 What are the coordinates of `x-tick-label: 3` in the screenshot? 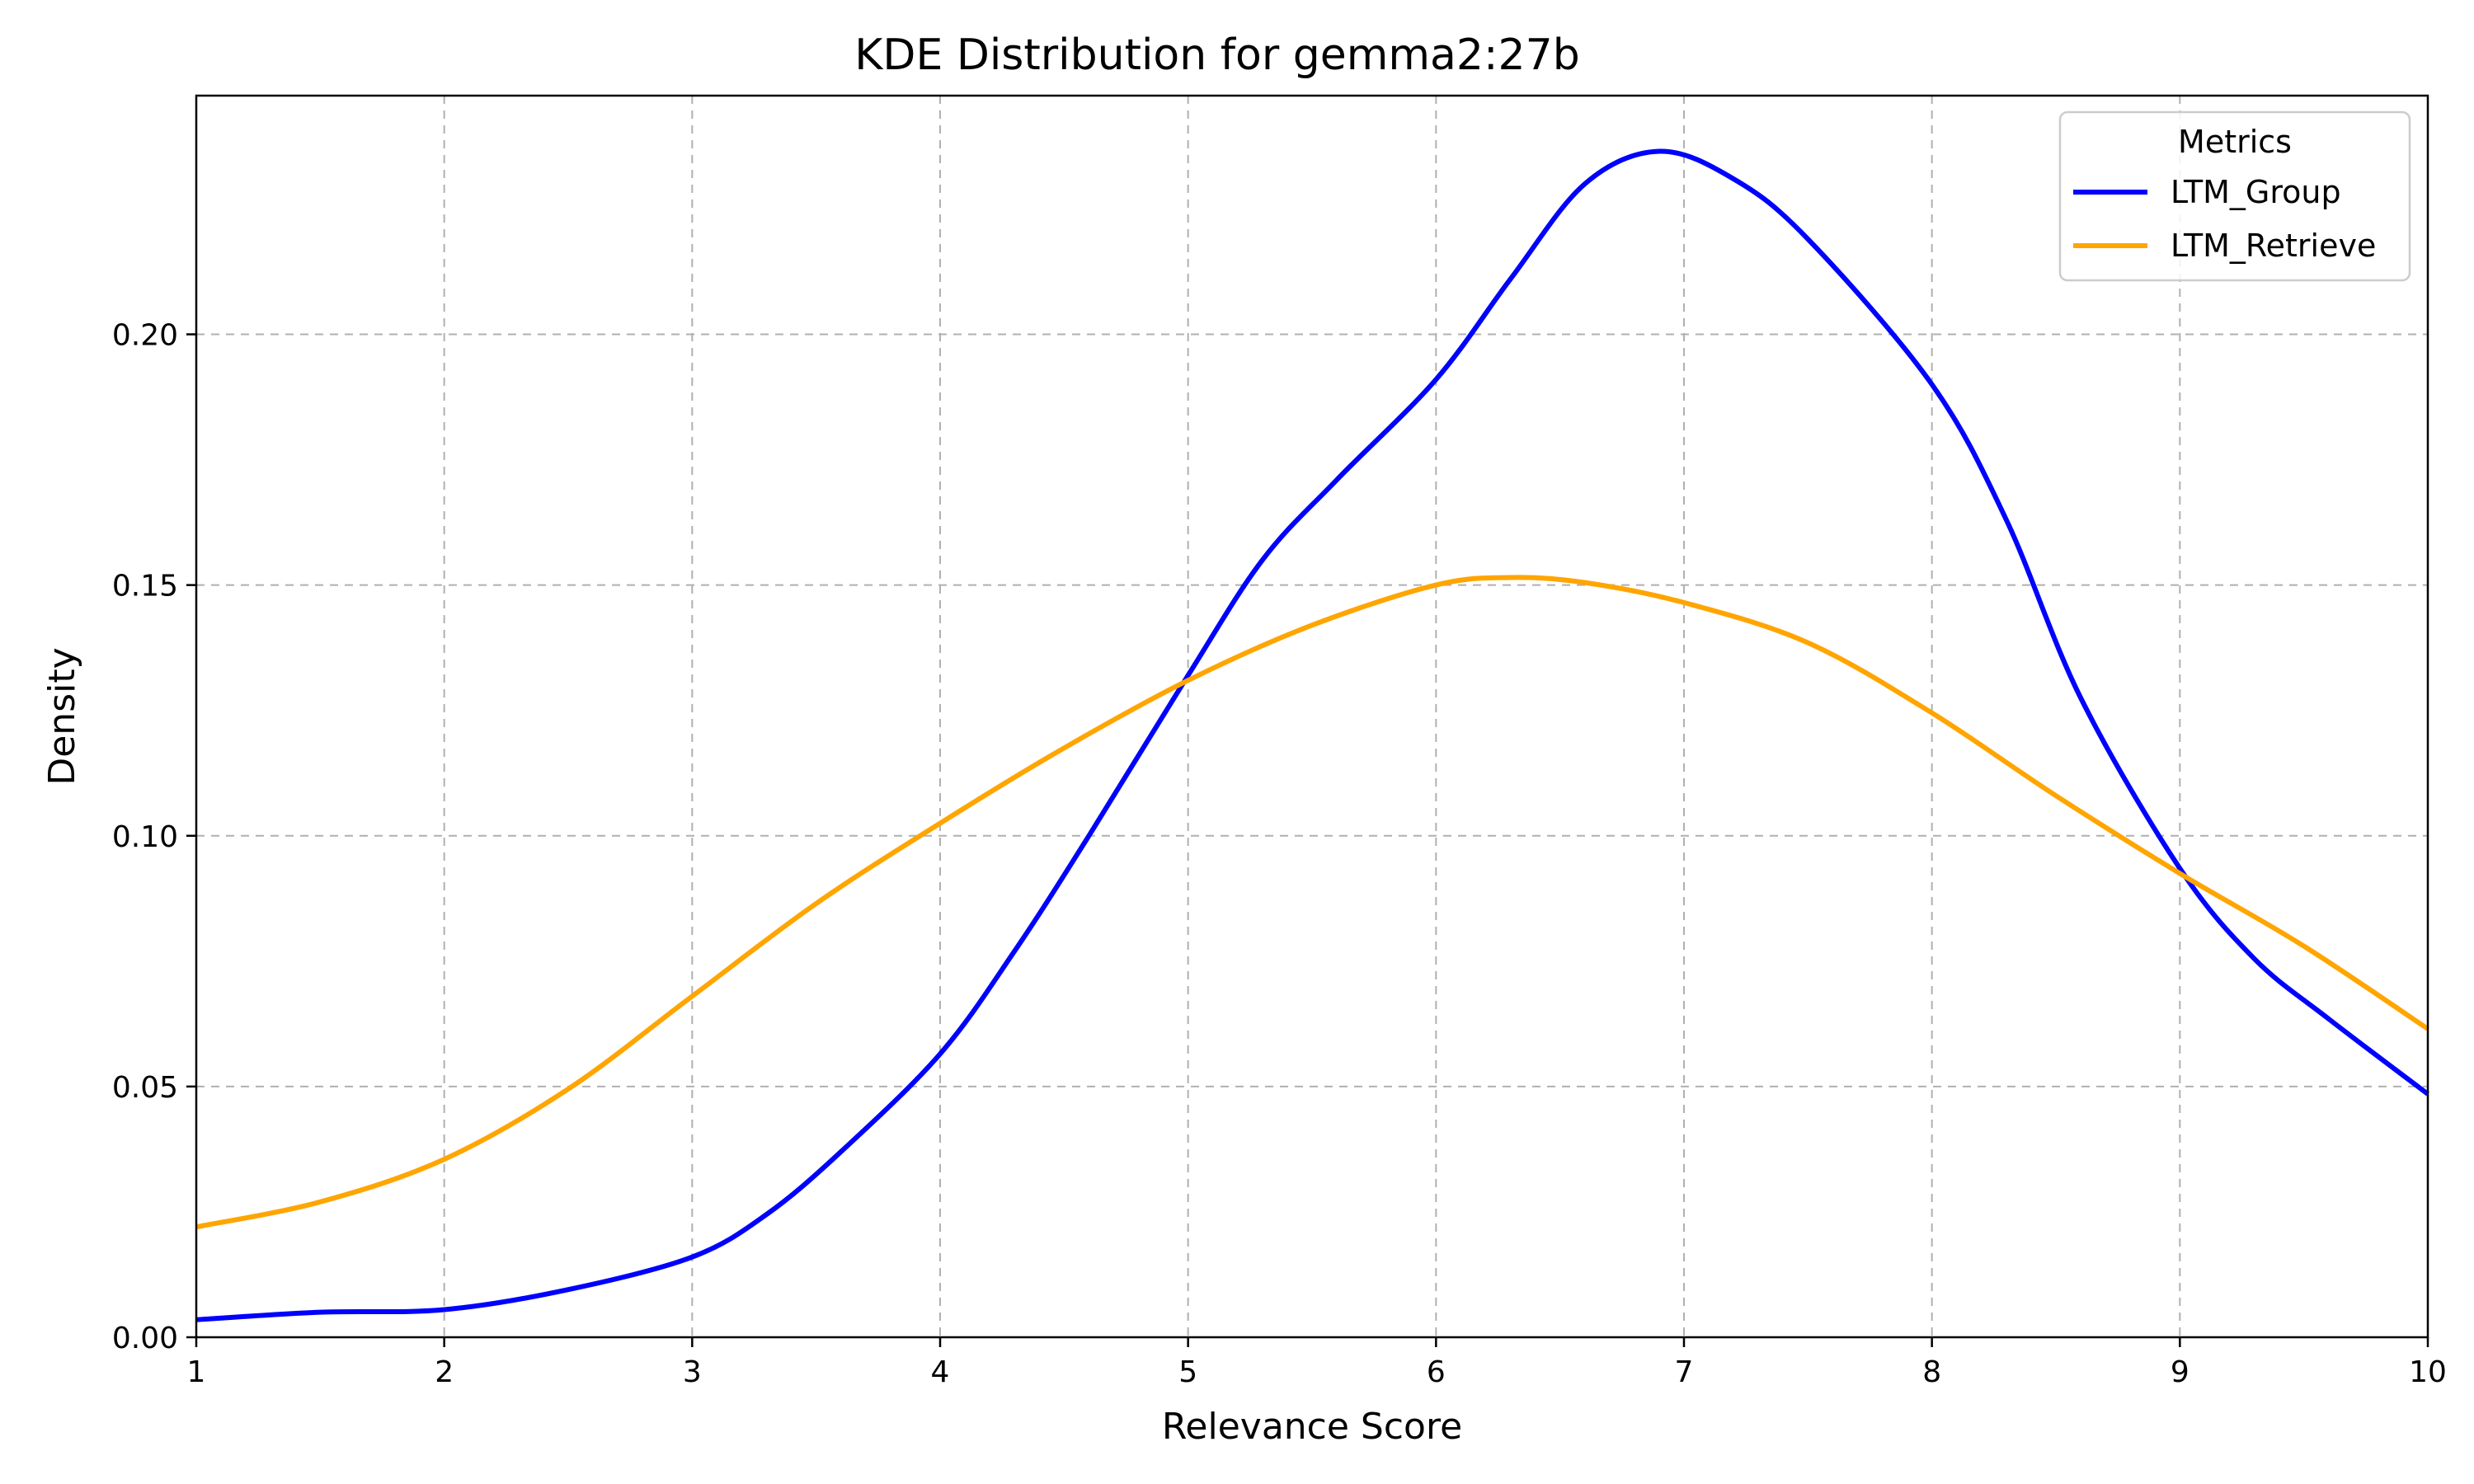 It's located at (692, 1372).